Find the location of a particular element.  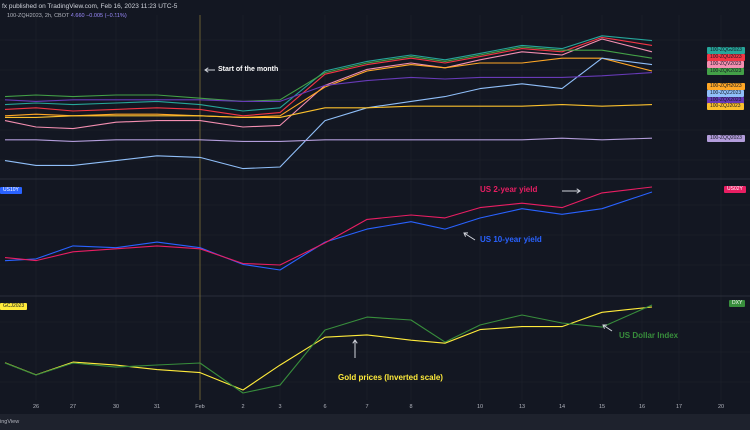

series-line-100-zqh2023 is located at coordinates (328, 87).